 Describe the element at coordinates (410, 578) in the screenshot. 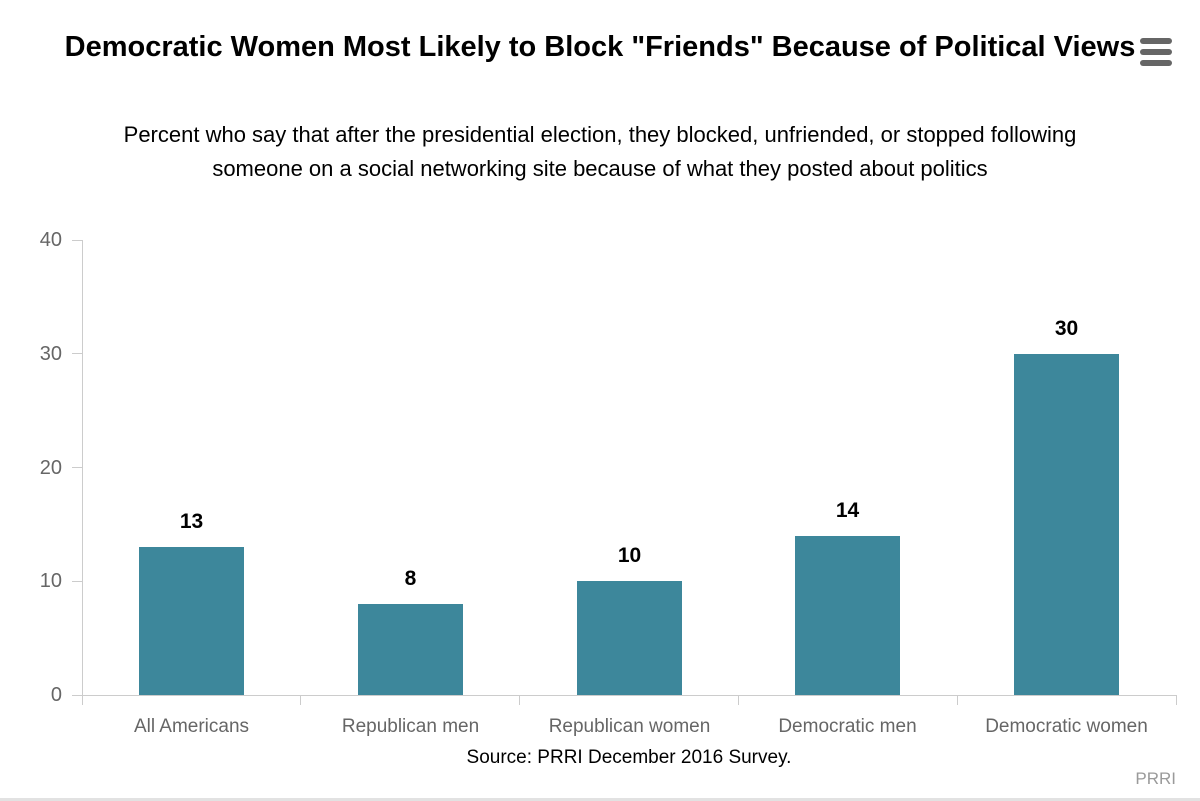

I see `bar-value-label: 8` at that location.